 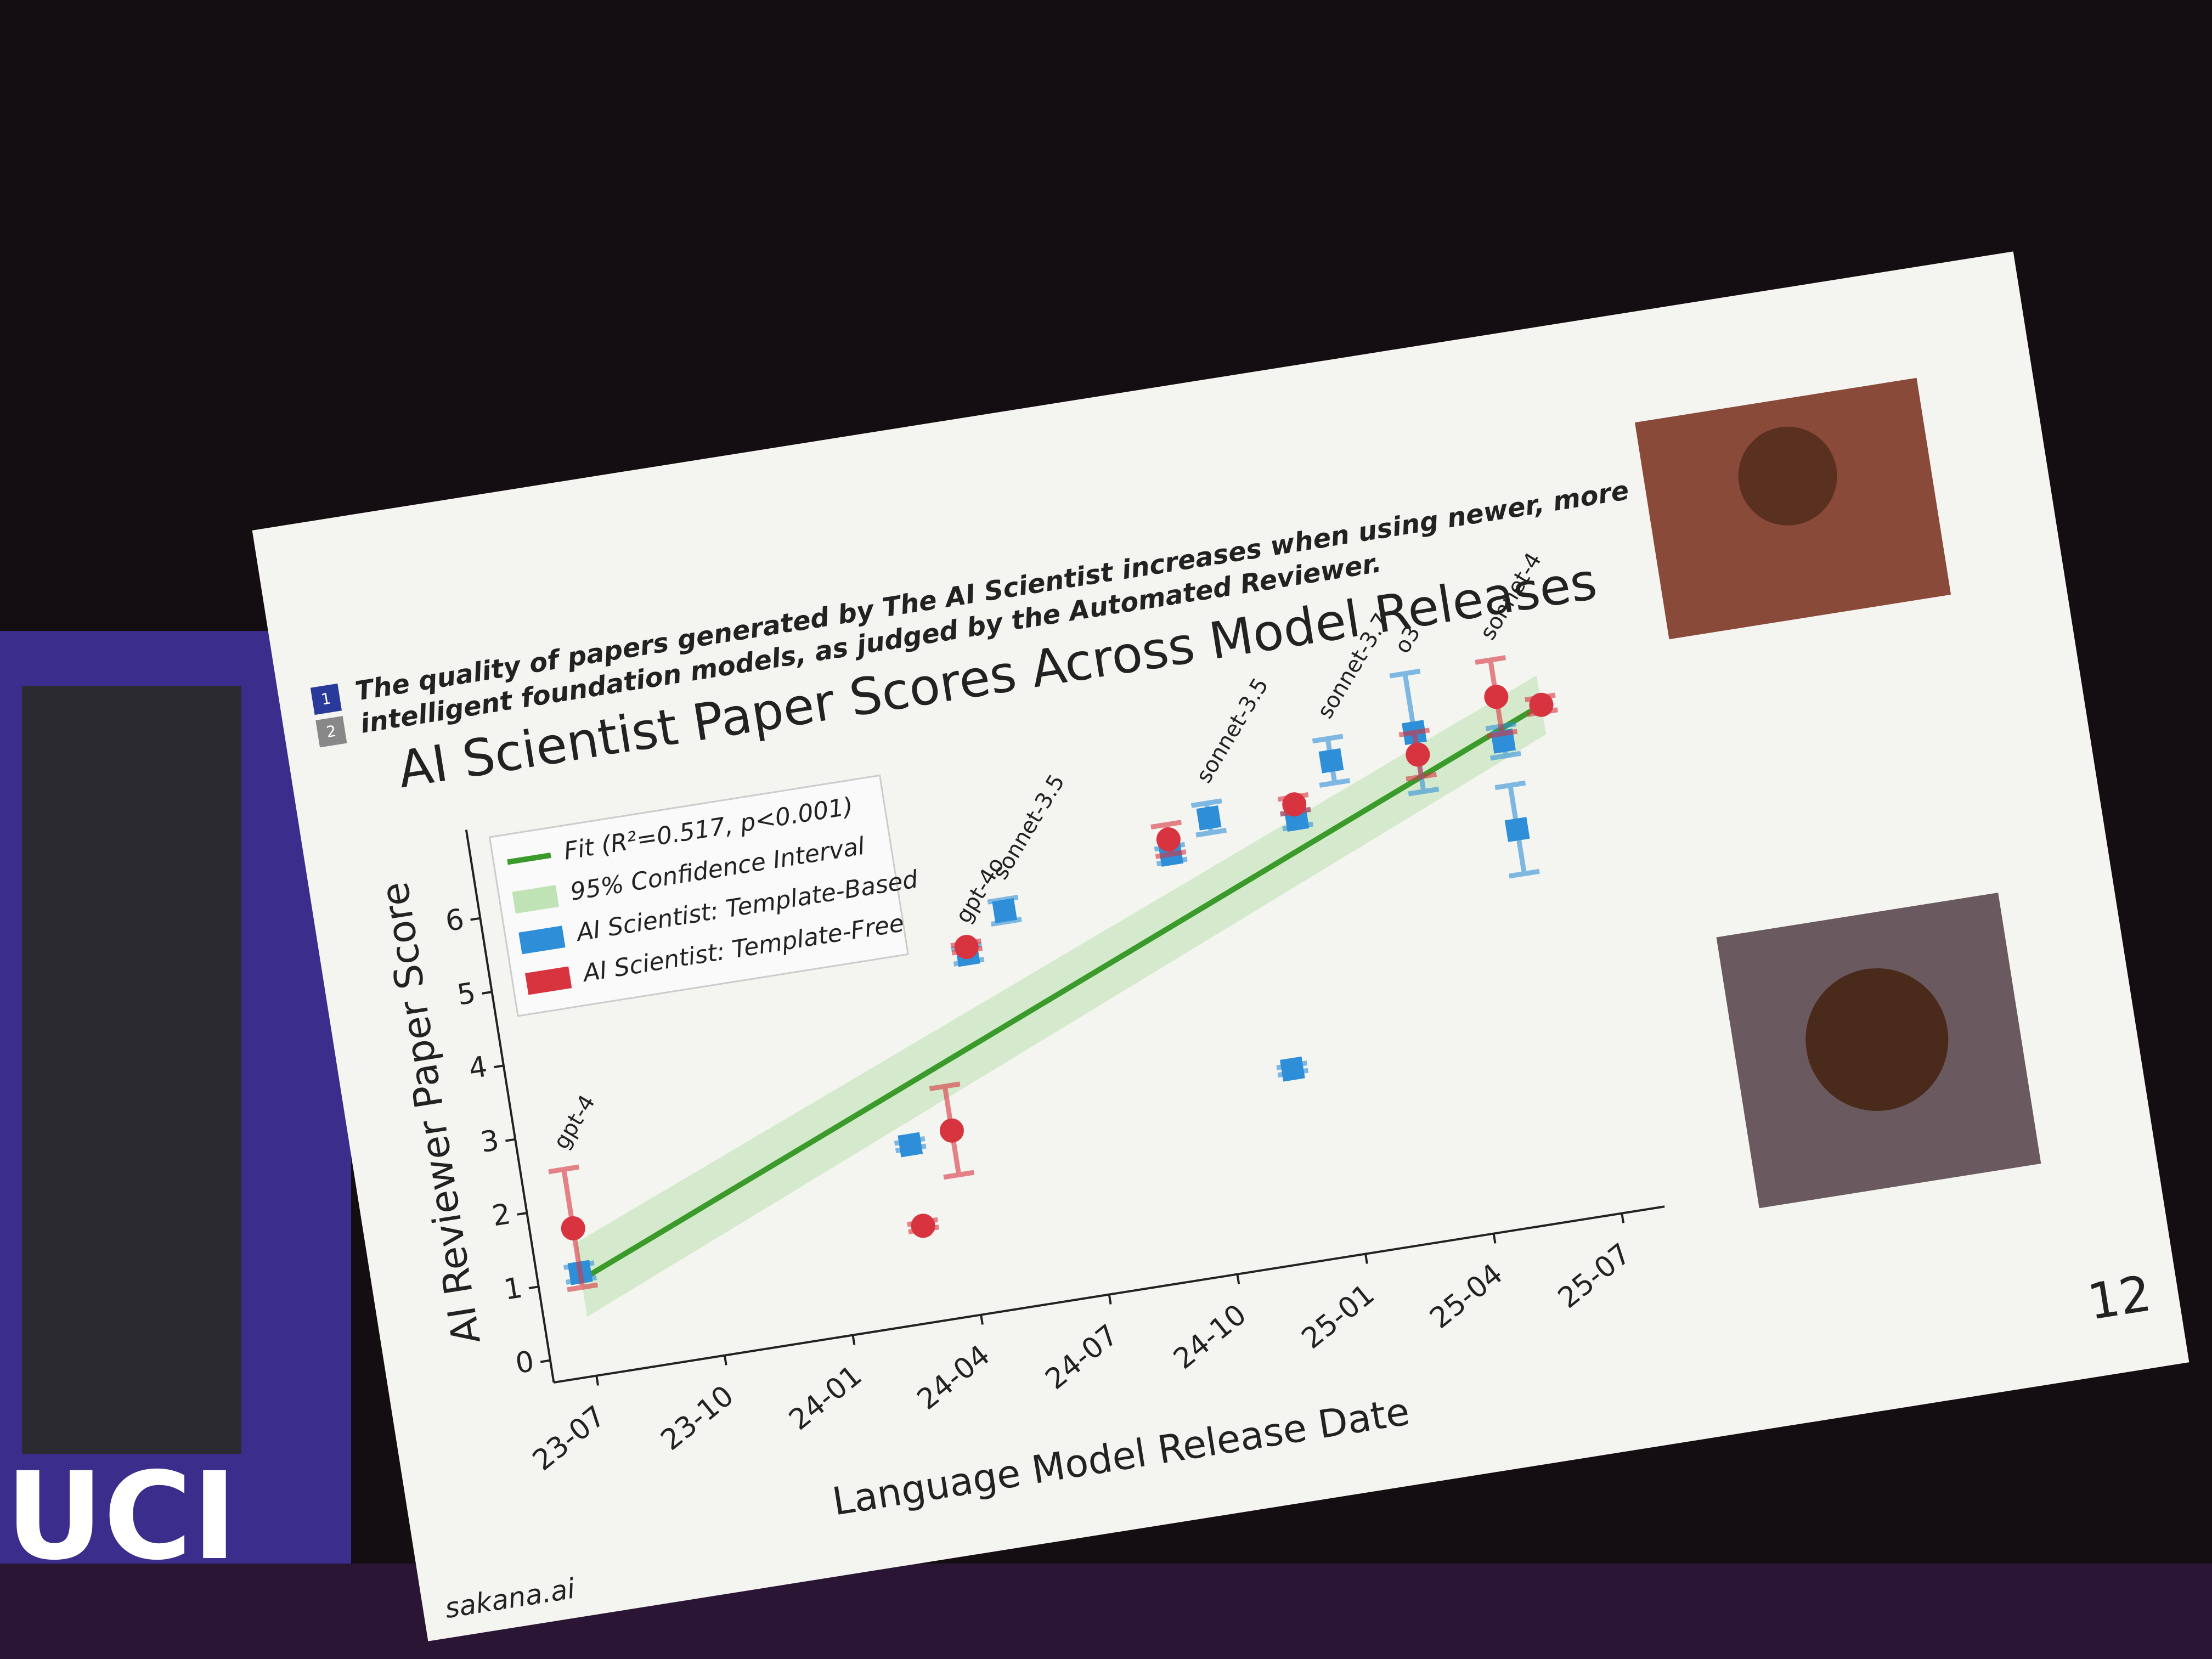 I want to click on nav-label: 1, so click(x=326, y=699).